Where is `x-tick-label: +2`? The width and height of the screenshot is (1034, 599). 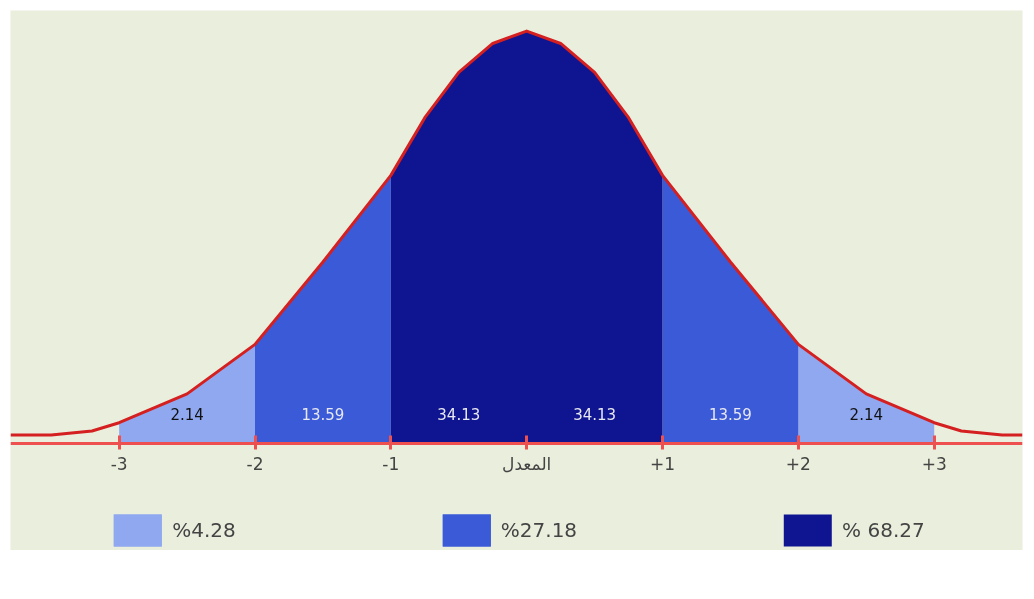
x-tick-label: +2 is located at coordinates (798, 464).